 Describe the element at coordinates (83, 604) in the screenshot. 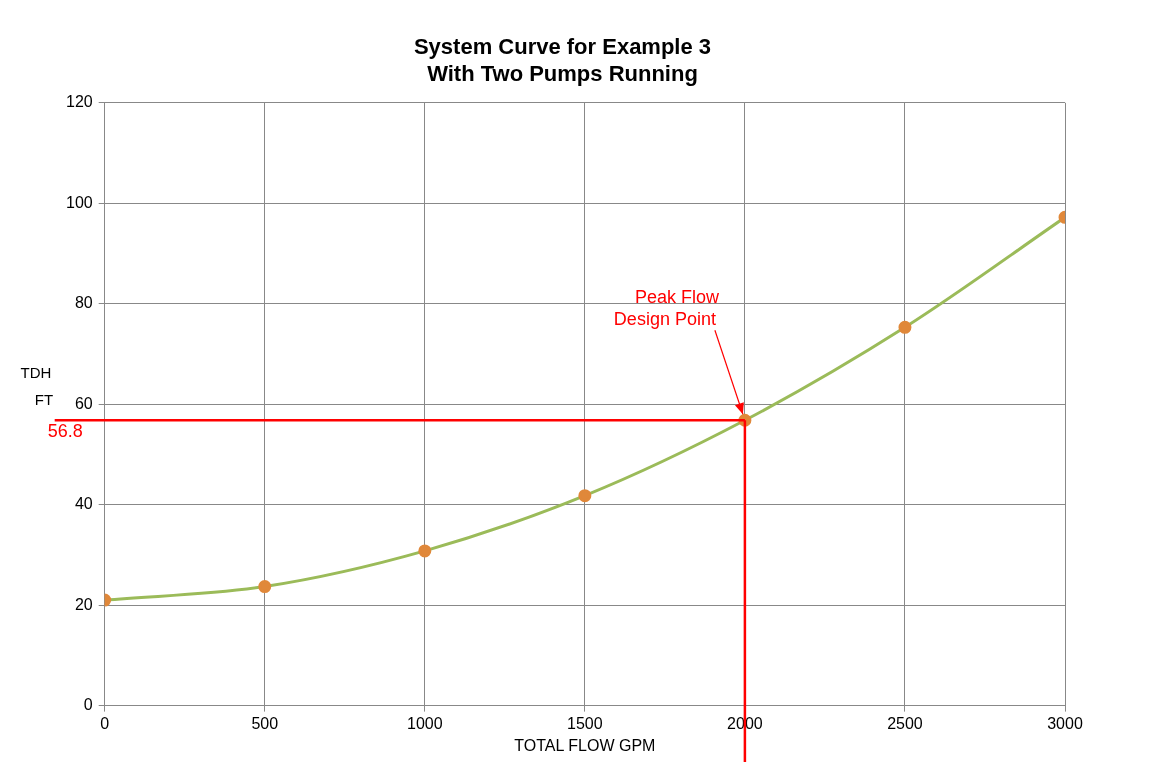

I see `y-tick-label: 20` at that location.